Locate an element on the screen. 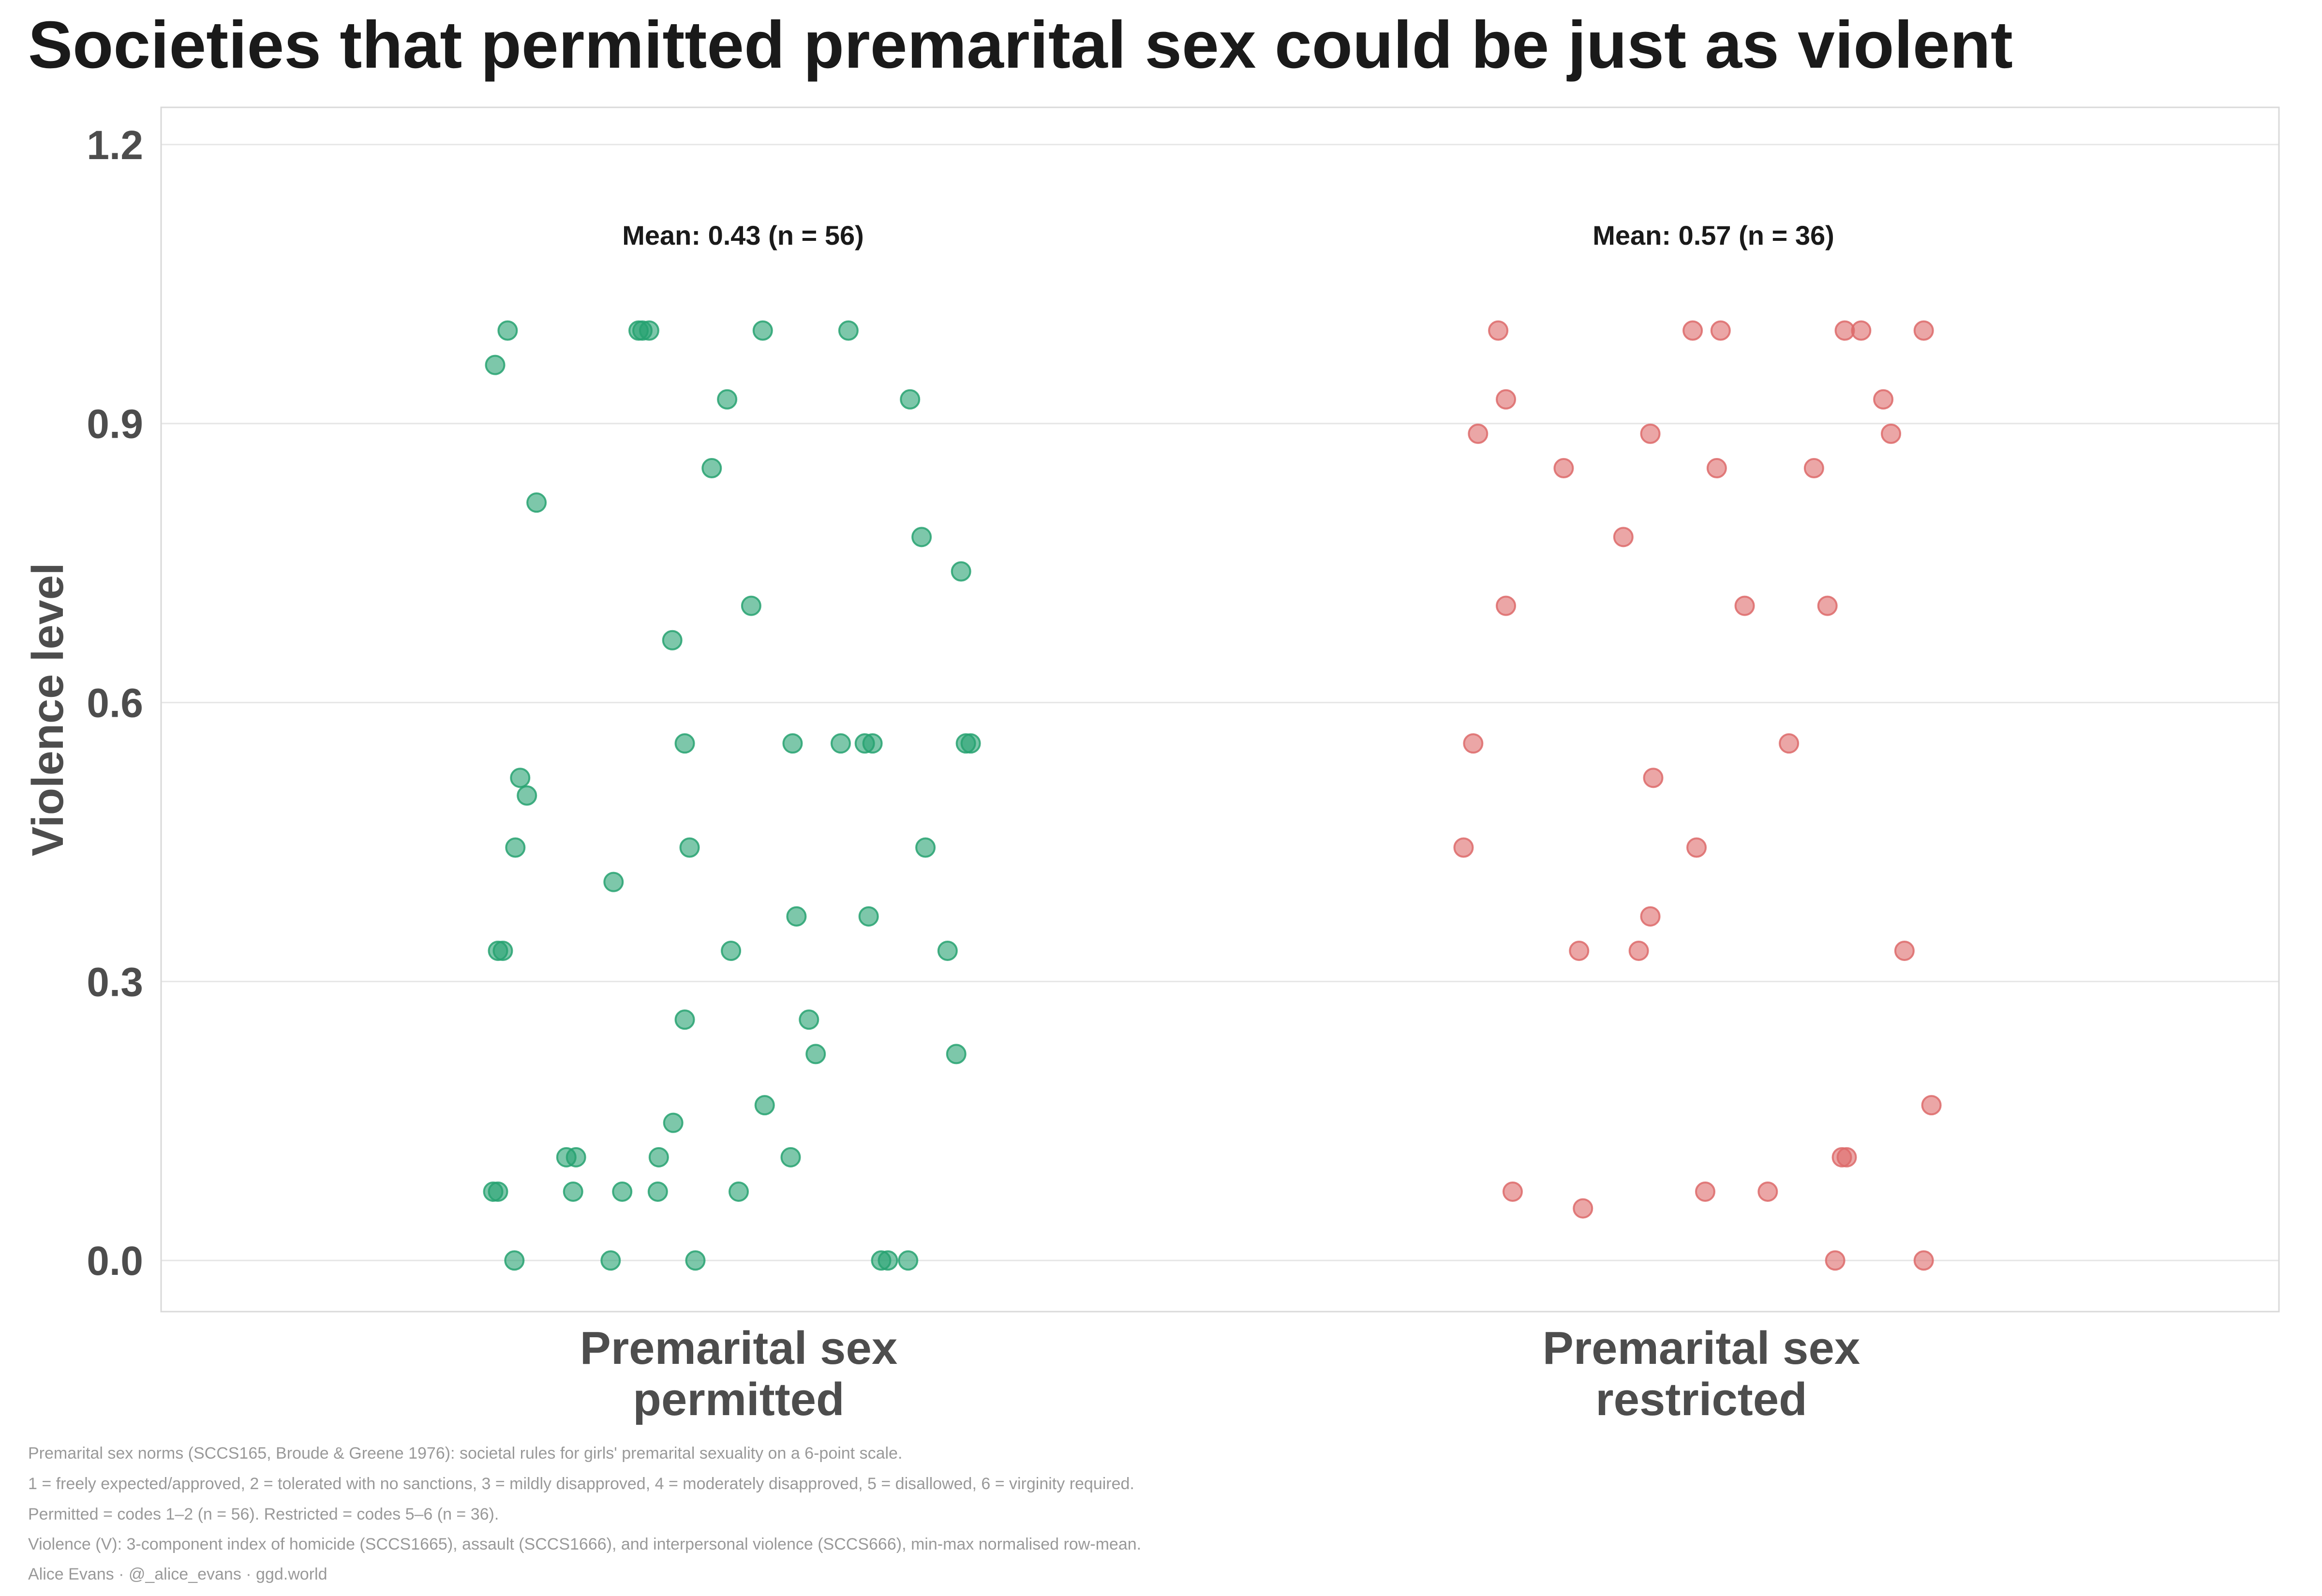 Image resolution: width=2322 pixels, height=1596 pixels. y-axis-ticks: 0.0 0.3 0.6 0.9 1.2 is located at coordinates (115, 703).